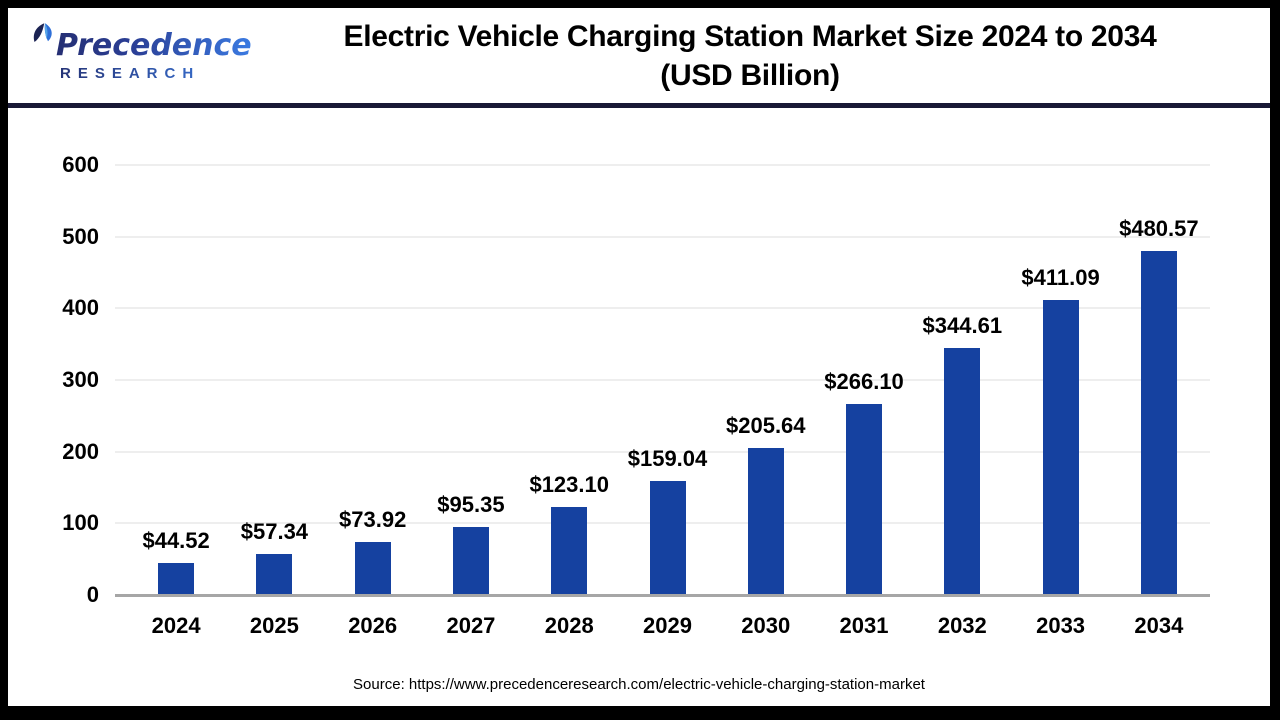  What do you see at coordinates (765, 521) in the screenshot?
I see `bar-2030` at bounding box center [765, 521].